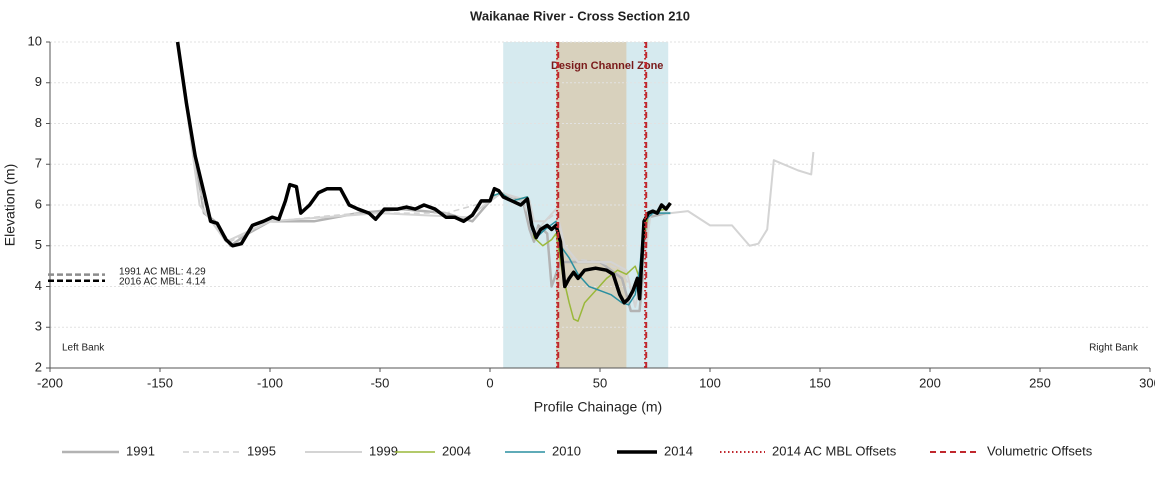 The image size is (1155, 477). I want to click on y-tick-label: 3, so click(38, 326).